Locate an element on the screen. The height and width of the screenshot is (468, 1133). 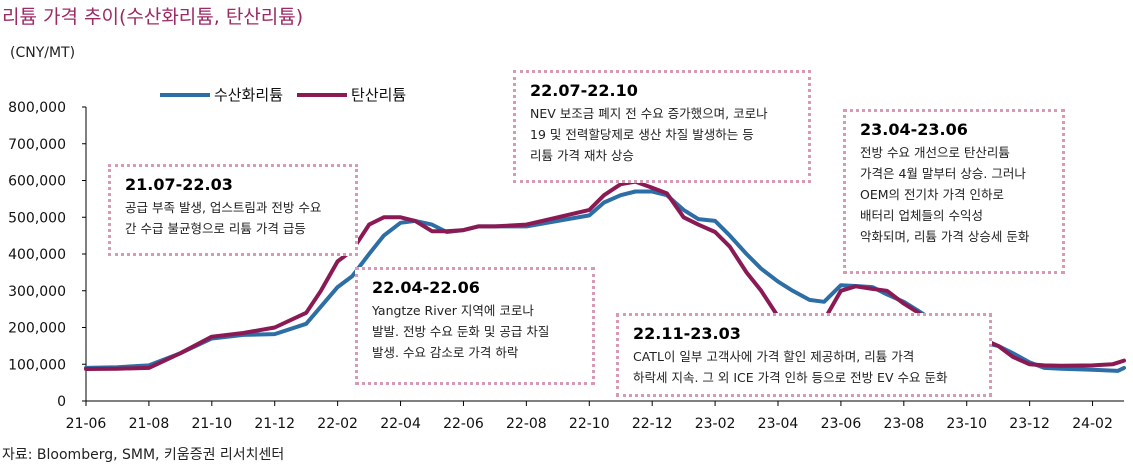
x-tick-label: 23-08 is located at coordinates (903, 424).